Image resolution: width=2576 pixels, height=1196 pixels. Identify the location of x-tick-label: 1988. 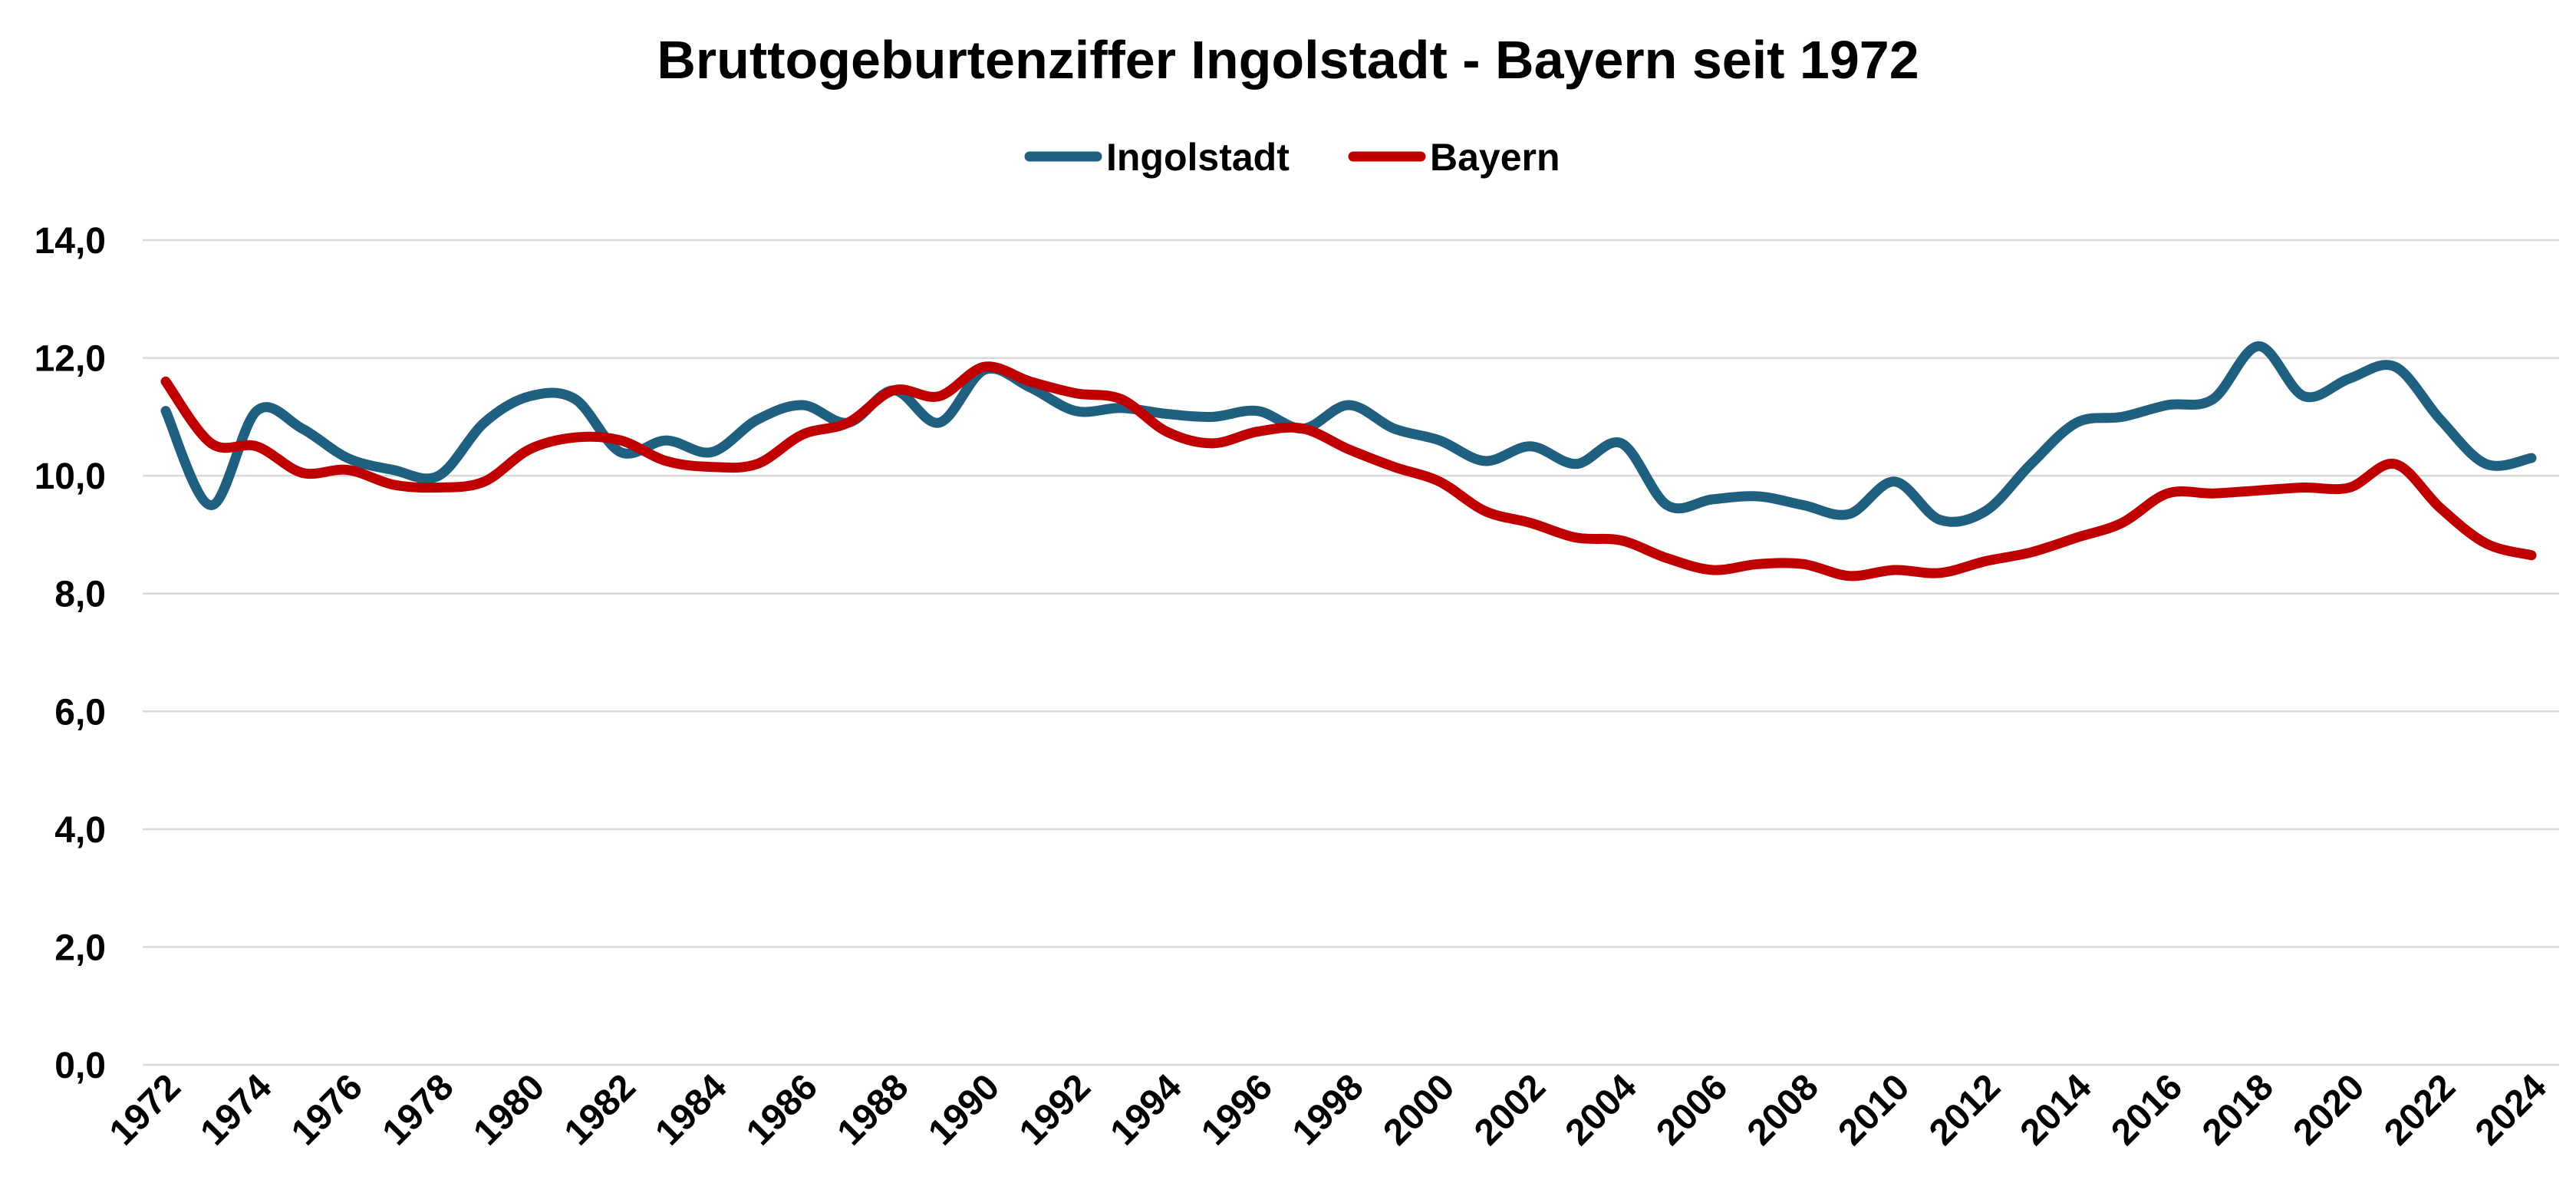
(873, 1109).